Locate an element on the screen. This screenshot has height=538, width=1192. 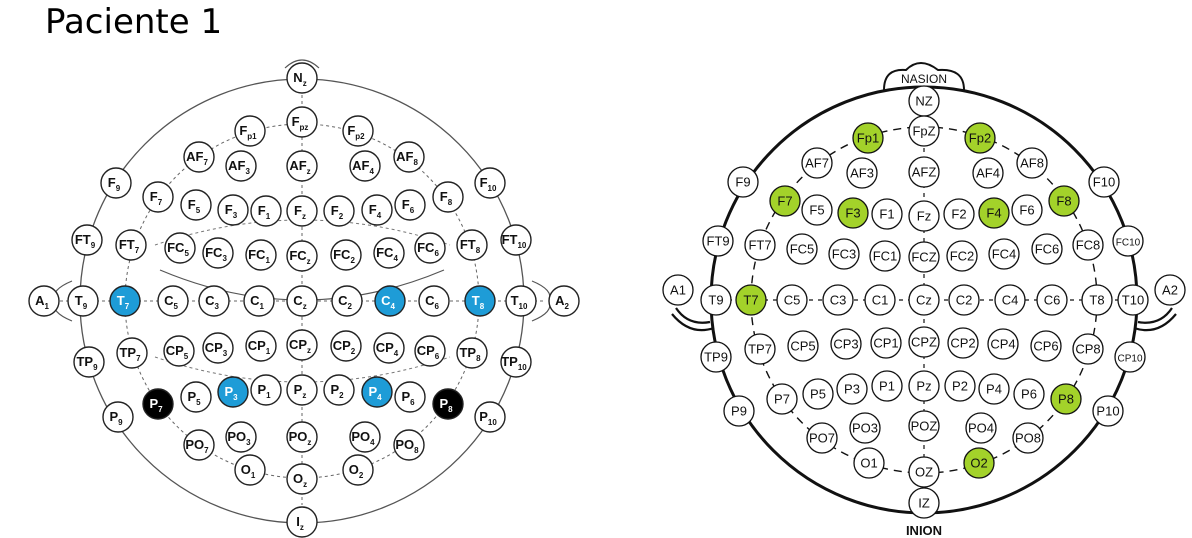
left-electrode-fc1: FC1 is located at coordinates (261, 255).